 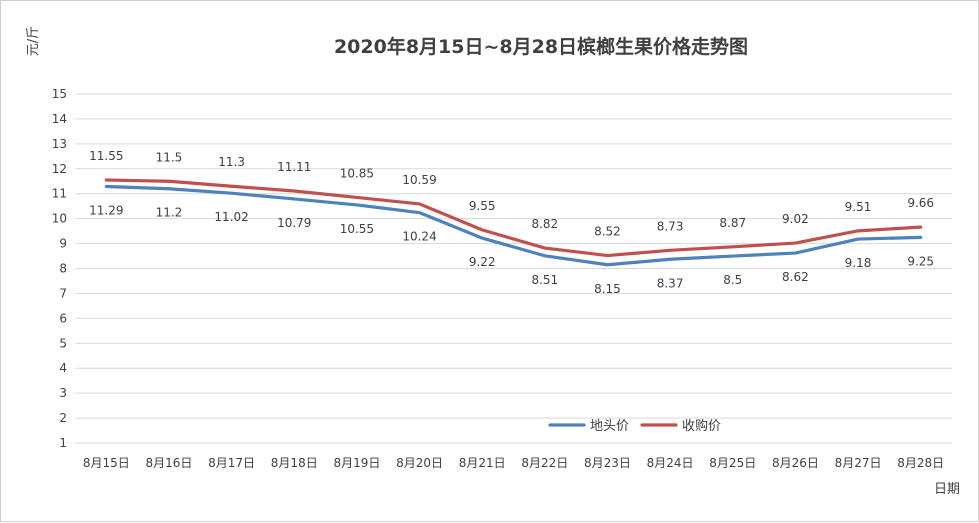 What do you see at coordinates (63, 343) in the screenshot?
I see `y-tick-label: 5` at bounding box center [63, 343].